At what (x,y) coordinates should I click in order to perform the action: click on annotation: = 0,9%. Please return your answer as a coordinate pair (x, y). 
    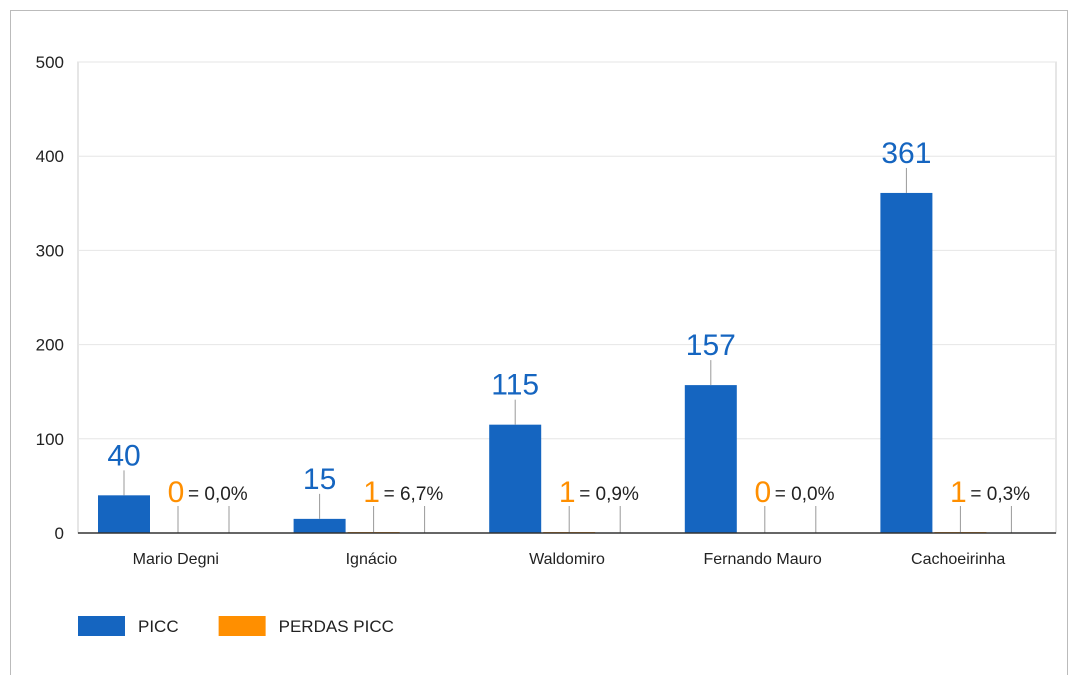
    Looking at the image, I should click on (609, 494).